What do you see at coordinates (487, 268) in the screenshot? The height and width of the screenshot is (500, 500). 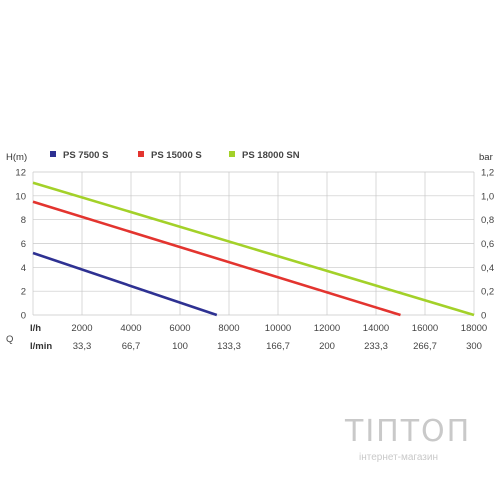 I see `y-tick-right: 0,4` at bounding box center [487, 268].